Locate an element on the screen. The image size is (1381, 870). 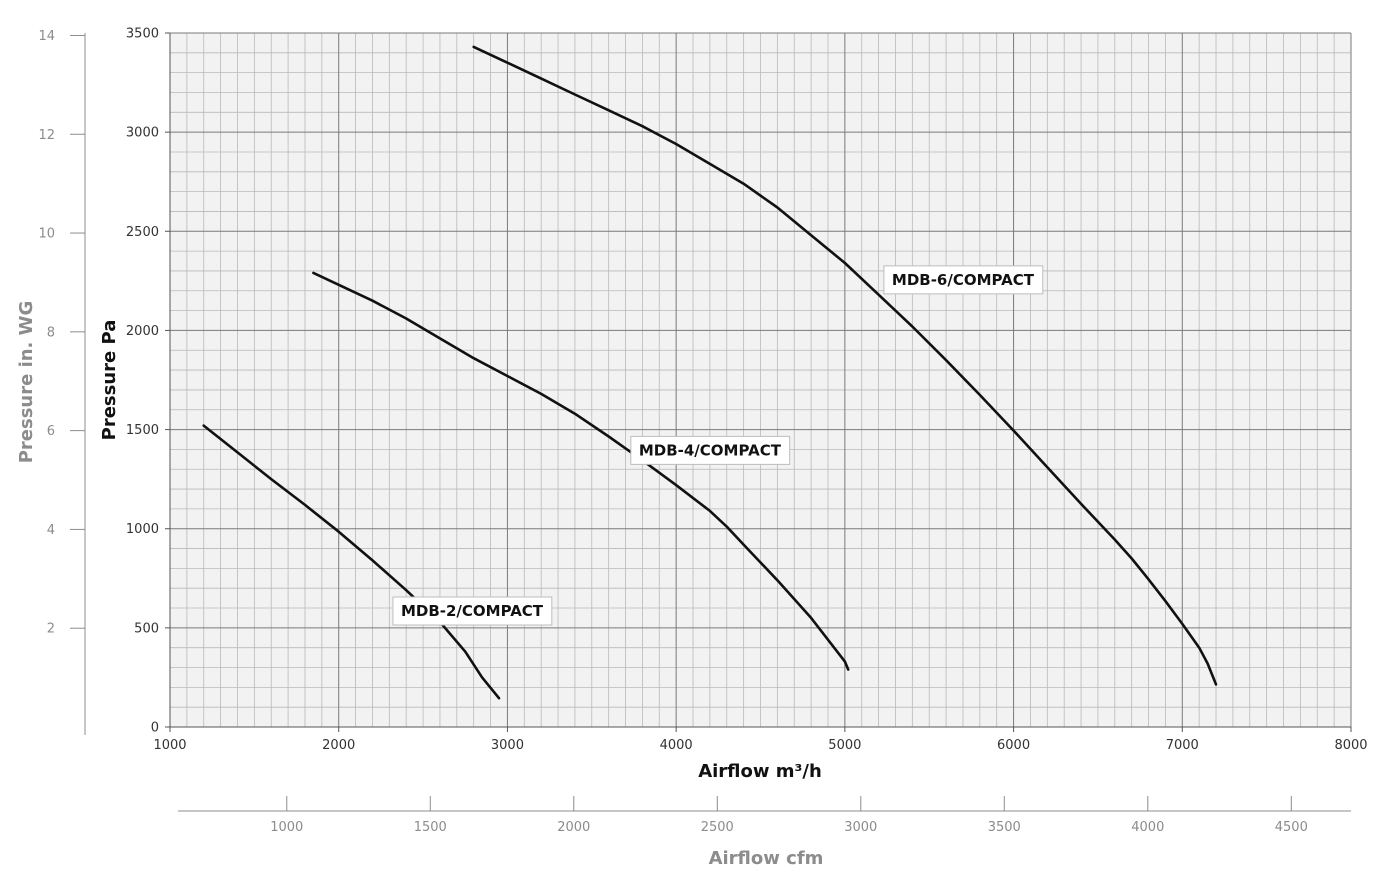
series-label-3: MDB-6/COMPACT is located at coordinates (963, 280).